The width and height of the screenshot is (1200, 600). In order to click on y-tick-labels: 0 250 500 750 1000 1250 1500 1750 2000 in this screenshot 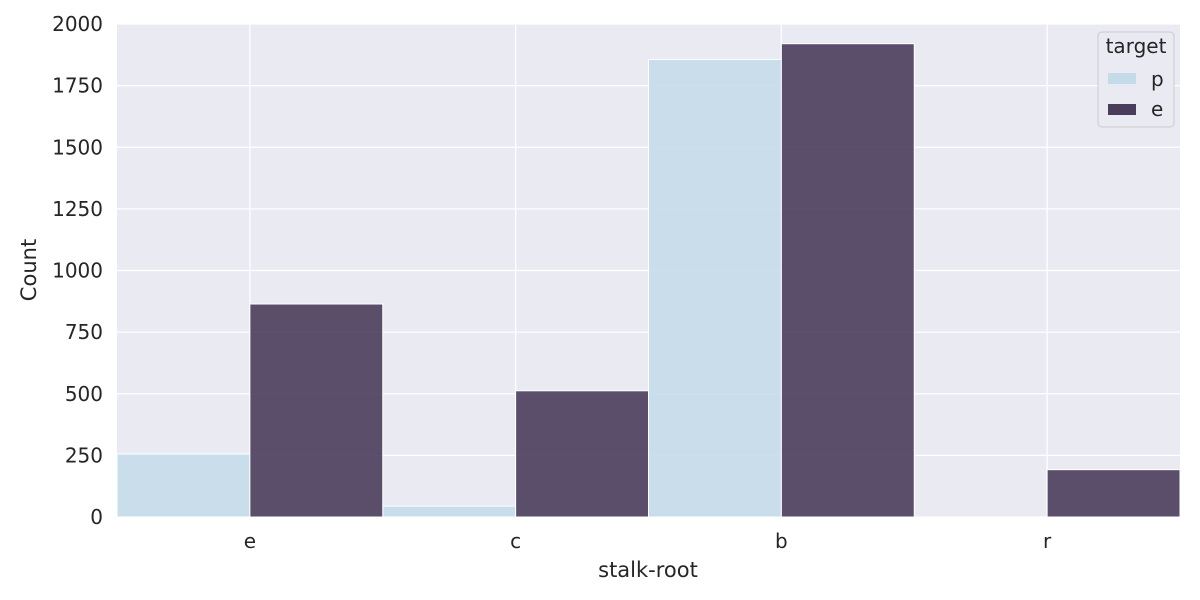, I will do `click(77, 270)`.